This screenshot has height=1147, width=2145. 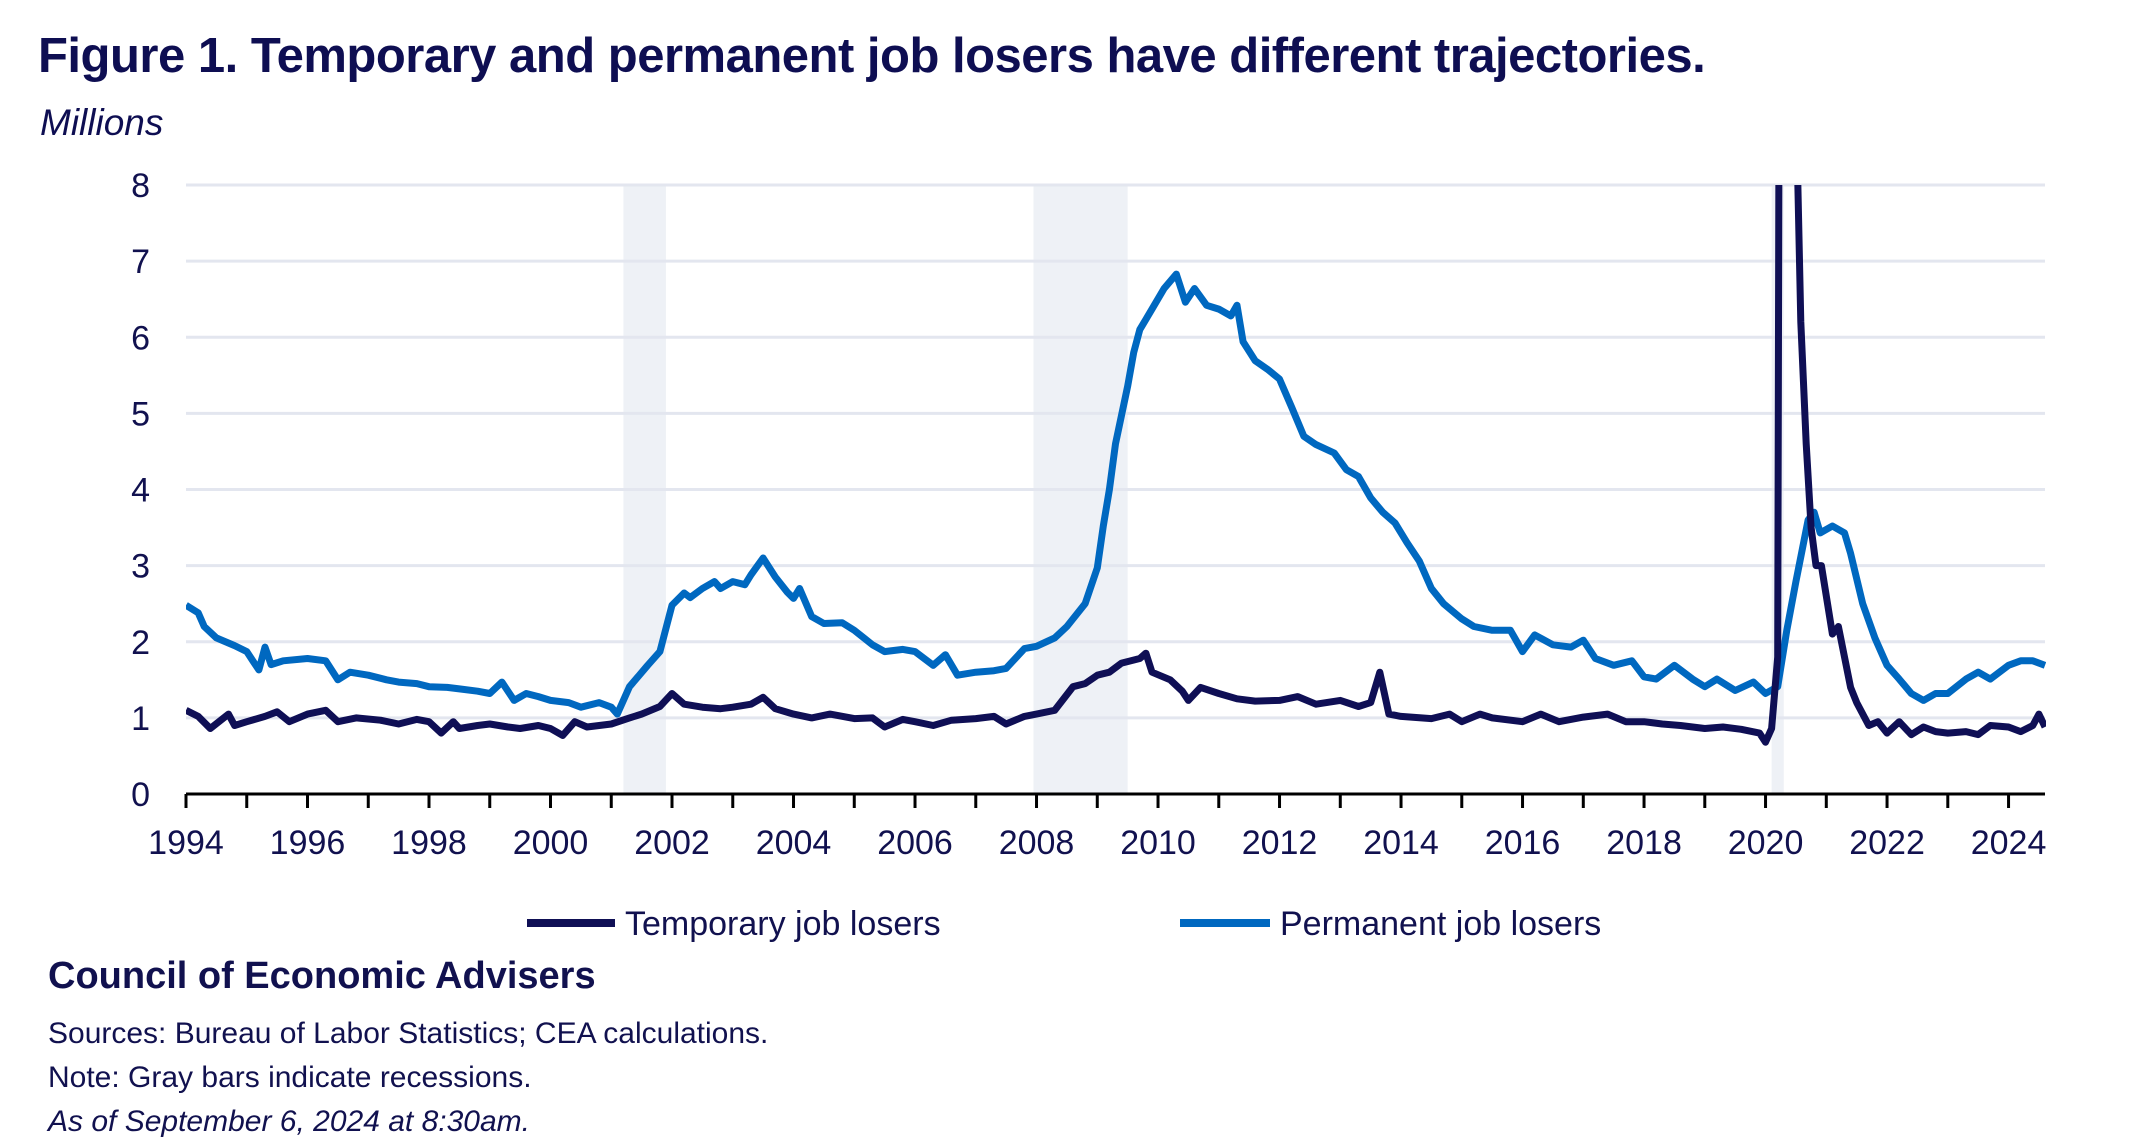 What do you see at coordinates (1037, 843) in the screenshot?
I see `x-tick-label: 2008` at bounding box center [1037, 843].